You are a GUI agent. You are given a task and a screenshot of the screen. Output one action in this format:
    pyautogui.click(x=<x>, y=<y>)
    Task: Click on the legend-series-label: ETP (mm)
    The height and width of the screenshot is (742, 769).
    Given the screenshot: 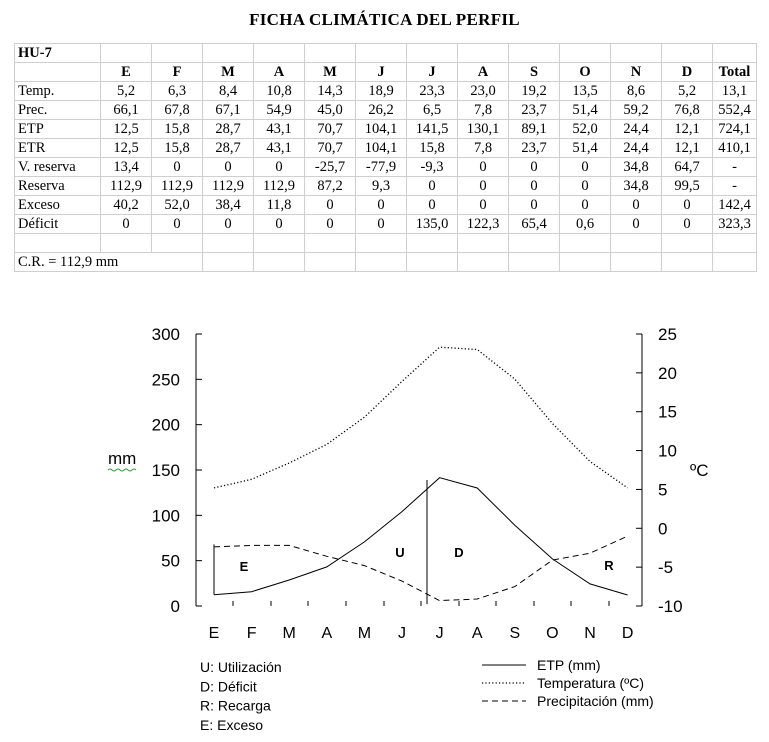 What is the action you would take?
    pyautogui.click(x=569, y=665)
    